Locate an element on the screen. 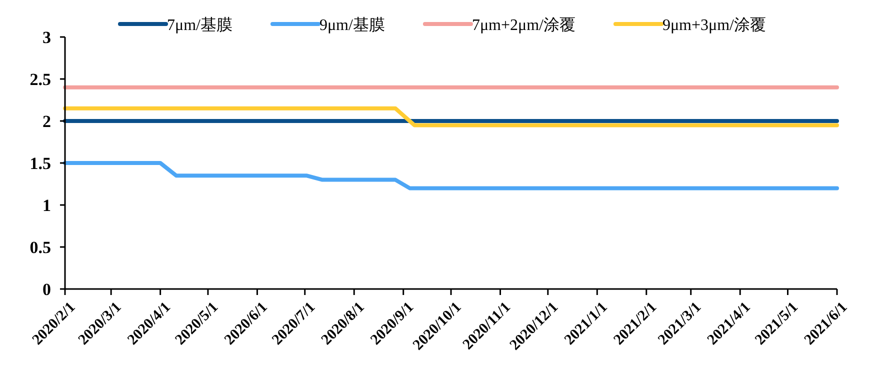 This screenshot has width=878, height=369. legend-label: 9μm+3μm/涂覆 is located at coordinates (714, 25).